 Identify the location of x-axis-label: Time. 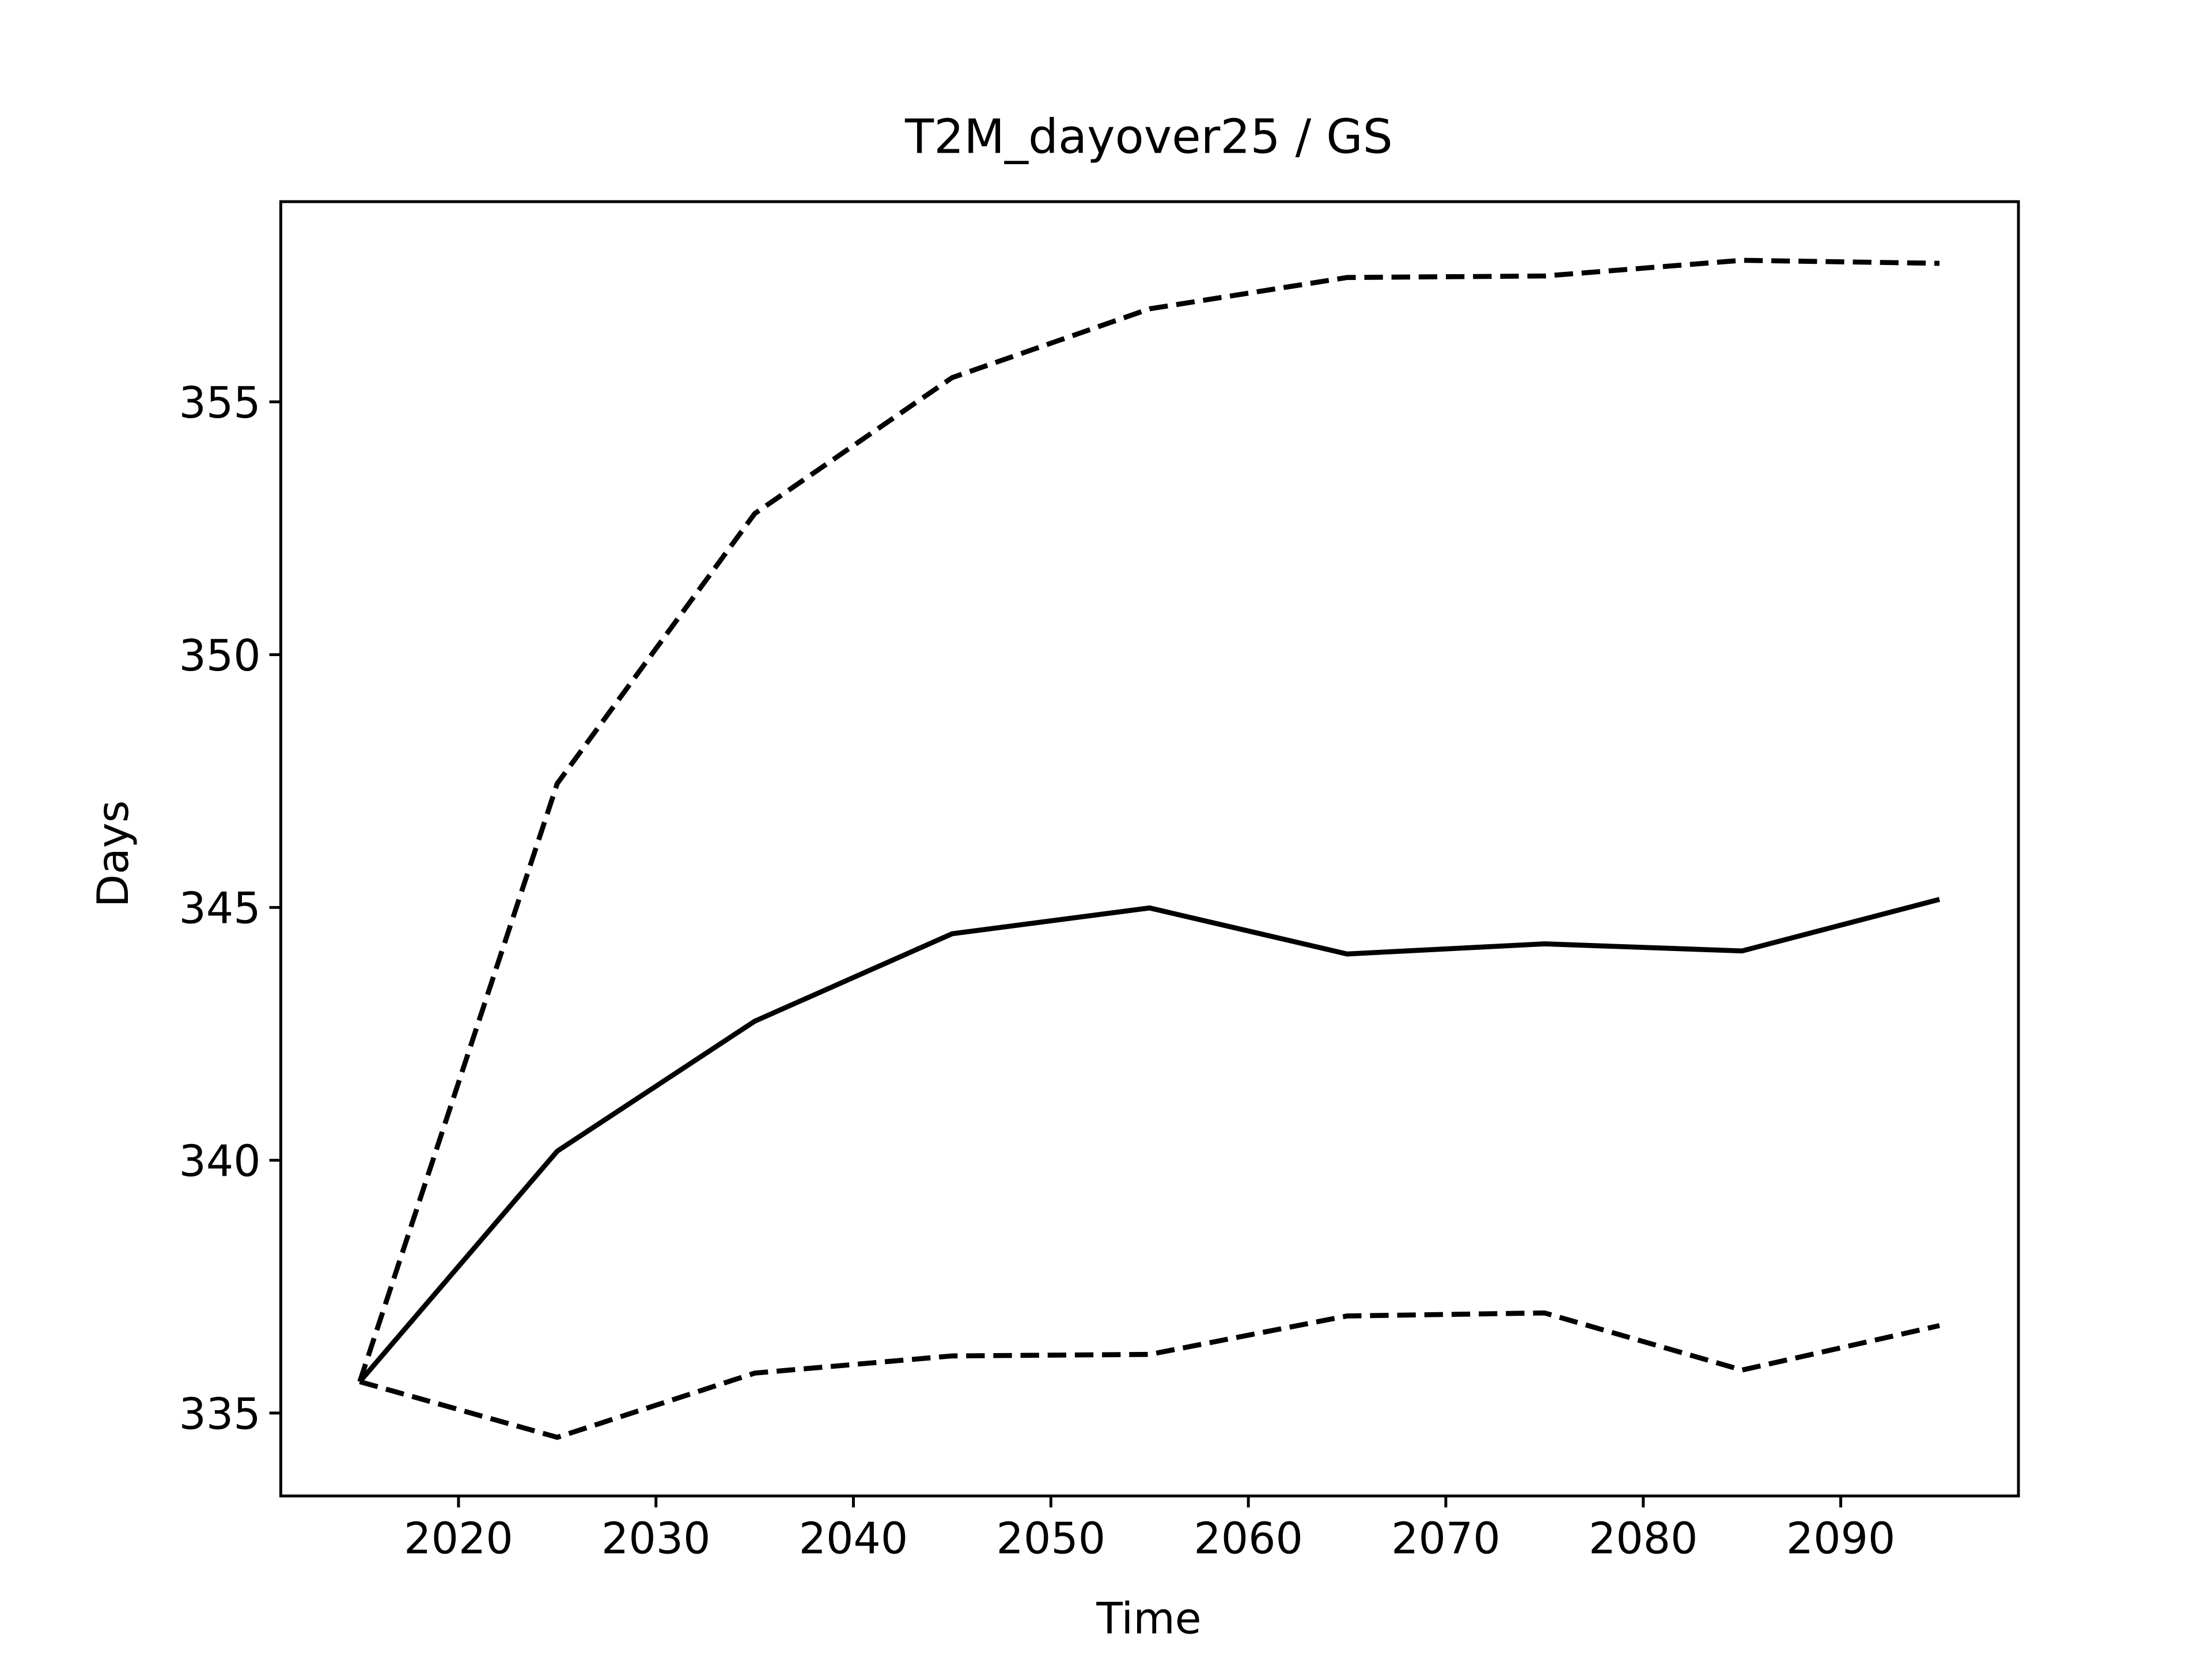
(1148, 1618).